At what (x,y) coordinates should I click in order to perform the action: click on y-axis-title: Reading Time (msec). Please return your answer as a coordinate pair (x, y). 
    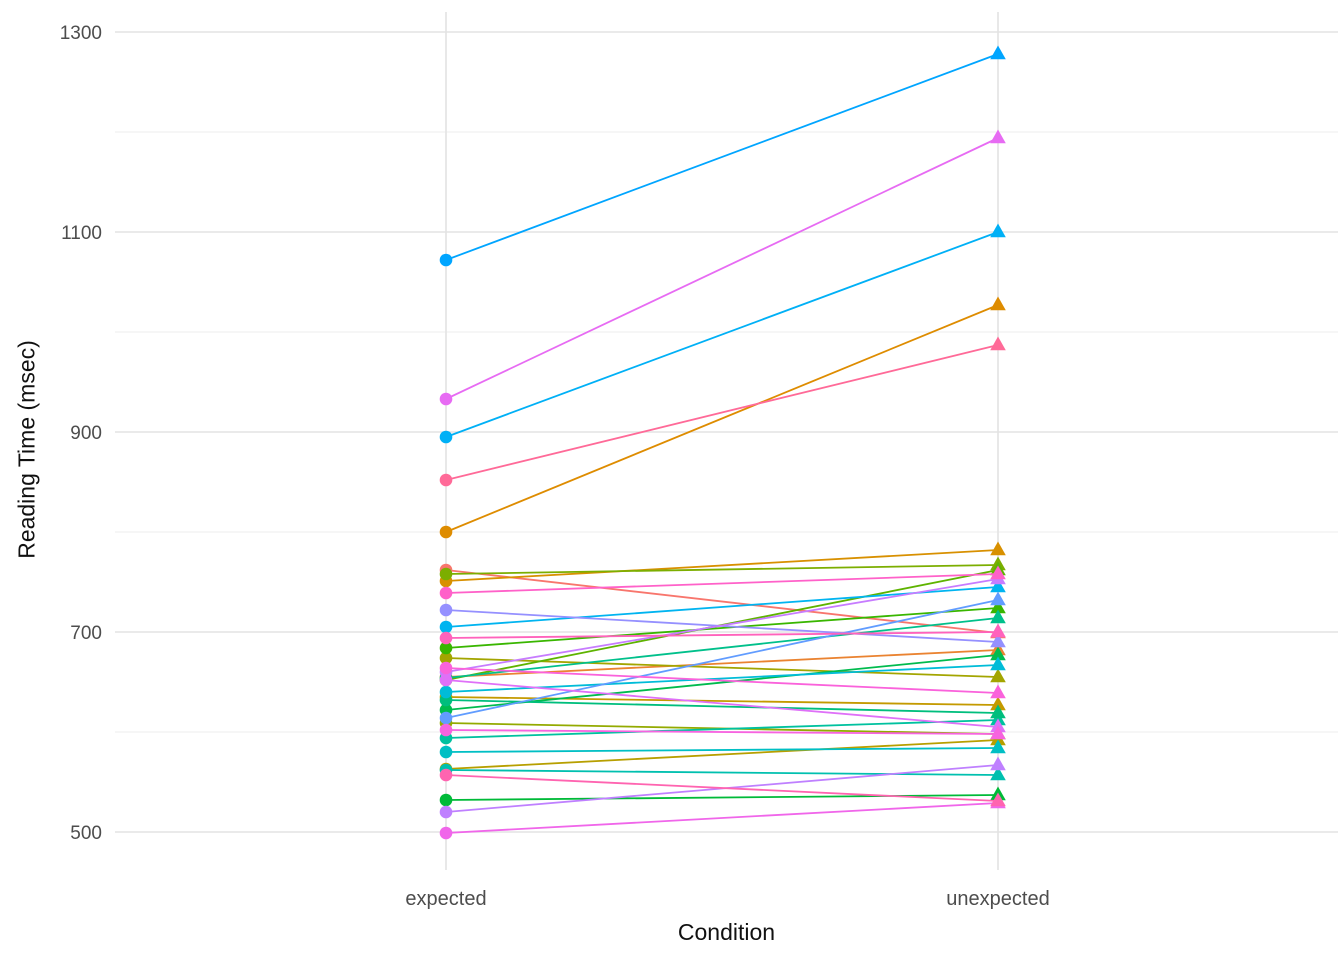
    Looking at the image, I should click on (26, 449).